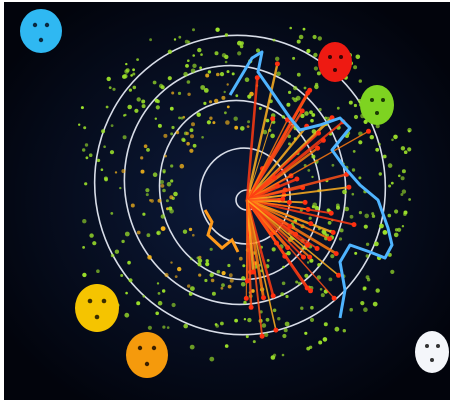 Image resolution: width=454 pixels, height=407 pixels. I want to click on orange-button, so click(147, 355).